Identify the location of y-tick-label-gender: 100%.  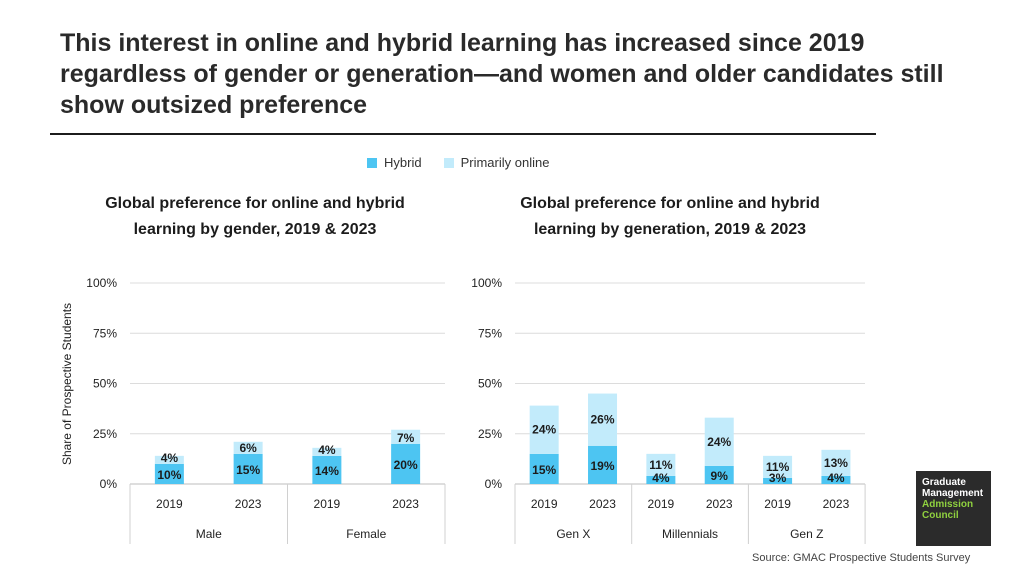
(101, 283).